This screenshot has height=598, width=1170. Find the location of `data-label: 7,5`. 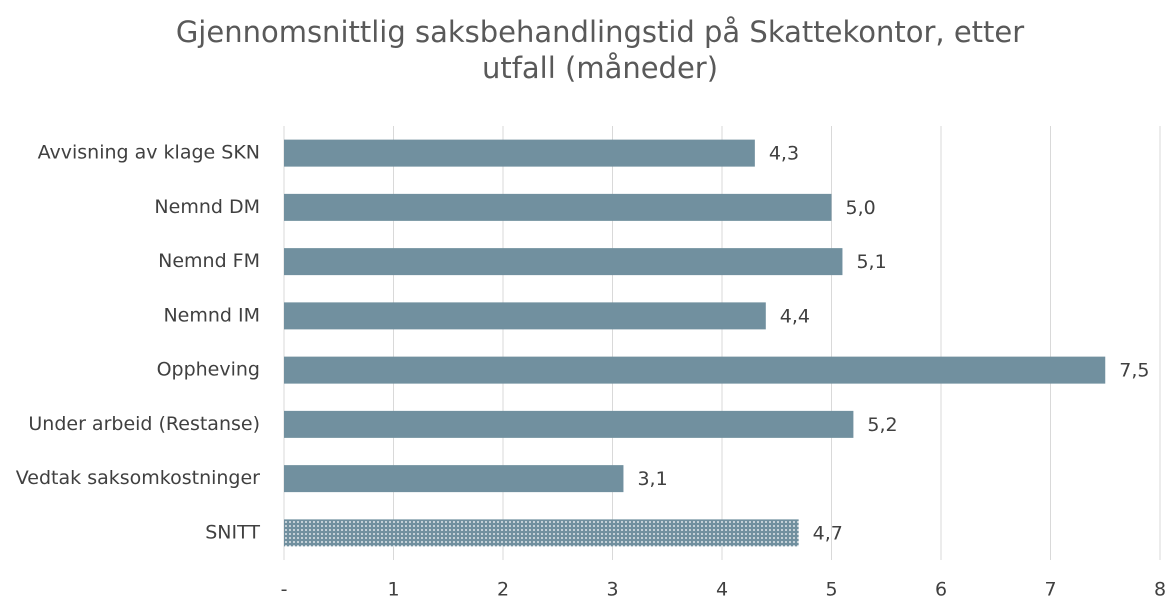

data-label: 7,5 is located at coordinates (1134, 371).